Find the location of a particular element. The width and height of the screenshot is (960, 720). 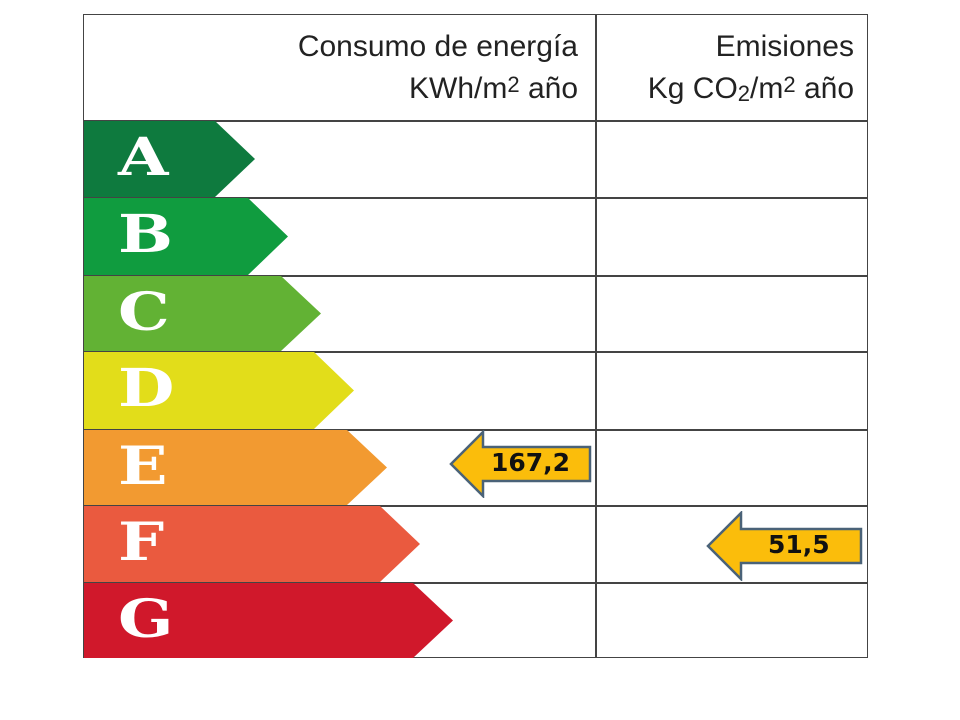

rating-letter: E is located at coordinates (143, 466).